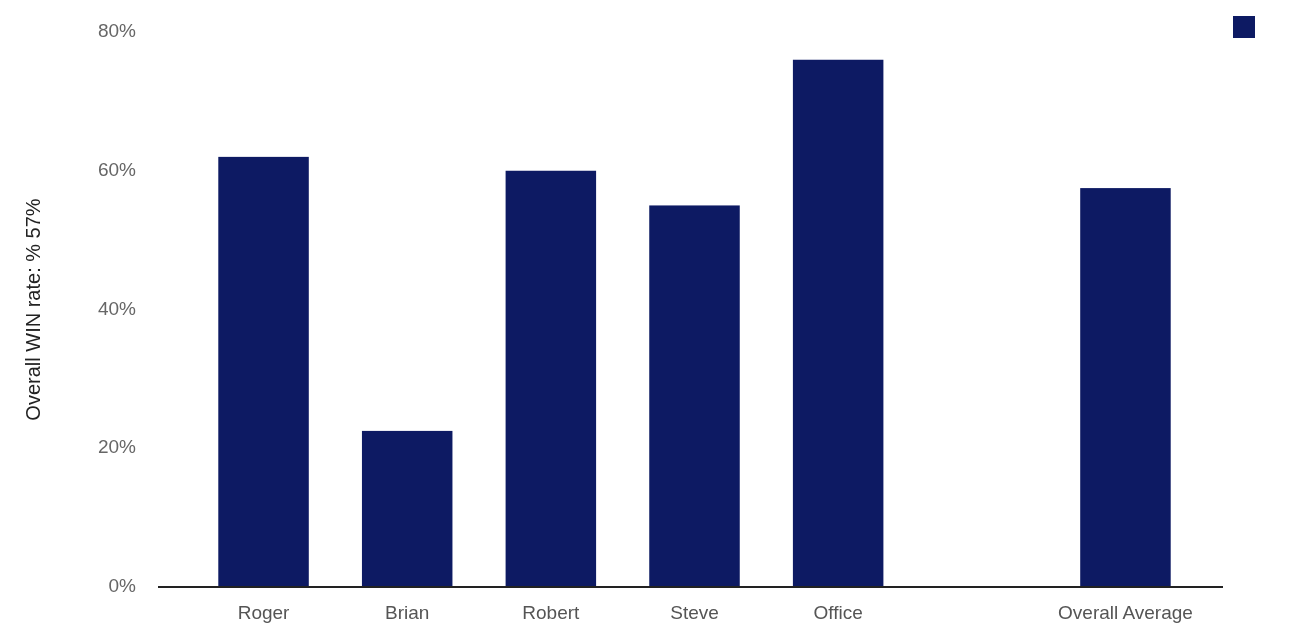 Image resolution: width=1293 pixels, height=636 pixels. Describe the element at coordinates (694, 612) in the screenshot. I see `x-tick-label: Steve` at that location.